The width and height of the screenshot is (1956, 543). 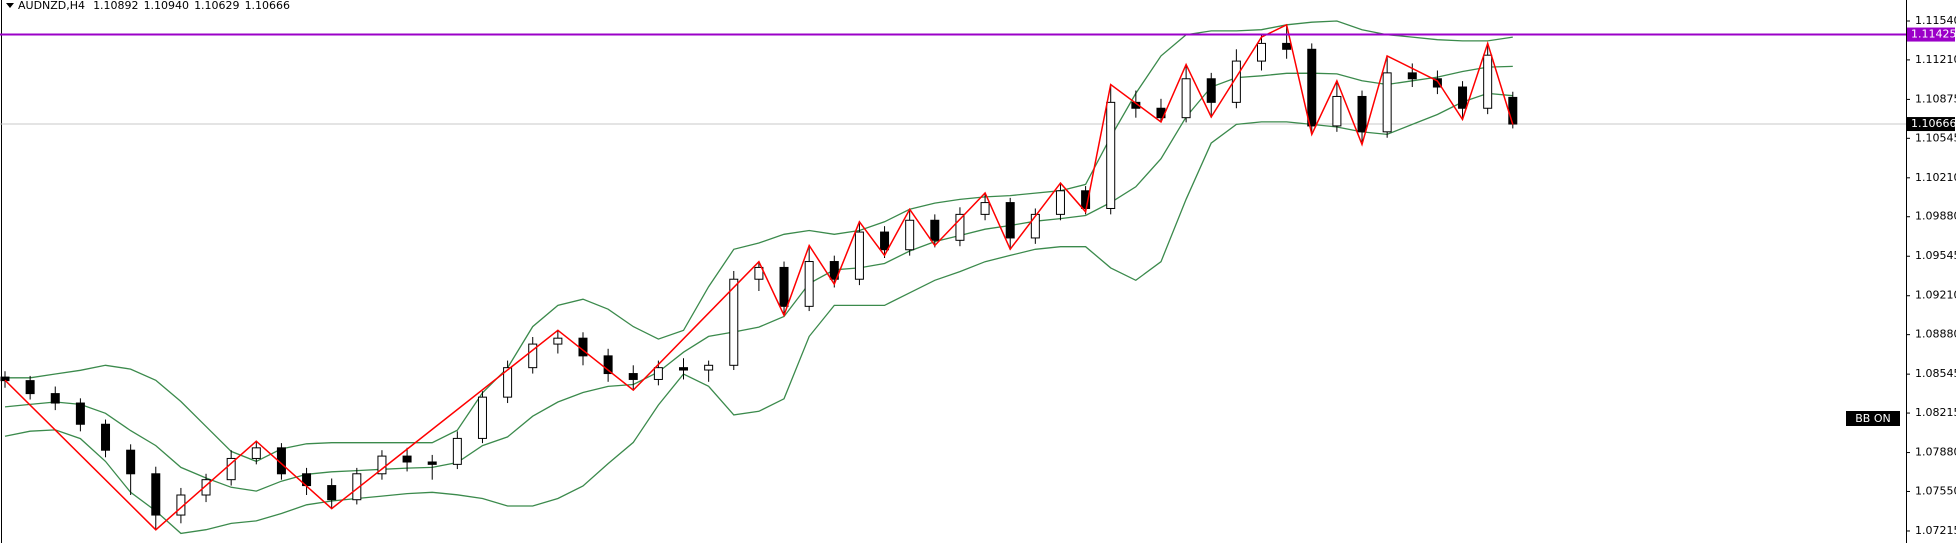 What do you see at coordinates (1933, 34) in the screenshot?
I see `level-label: 1.11425` at bounding box center [1933, 34].